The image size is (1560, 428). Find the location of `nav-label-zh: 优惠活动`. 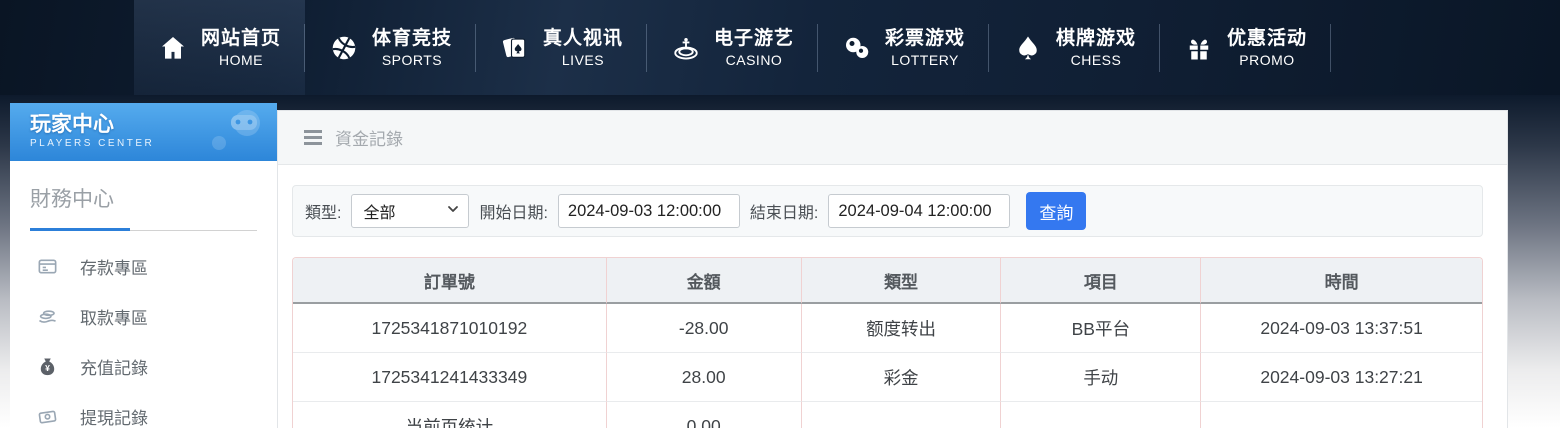

nav-label-zh: 优惠活动 is located at coordinates (1266, 38).